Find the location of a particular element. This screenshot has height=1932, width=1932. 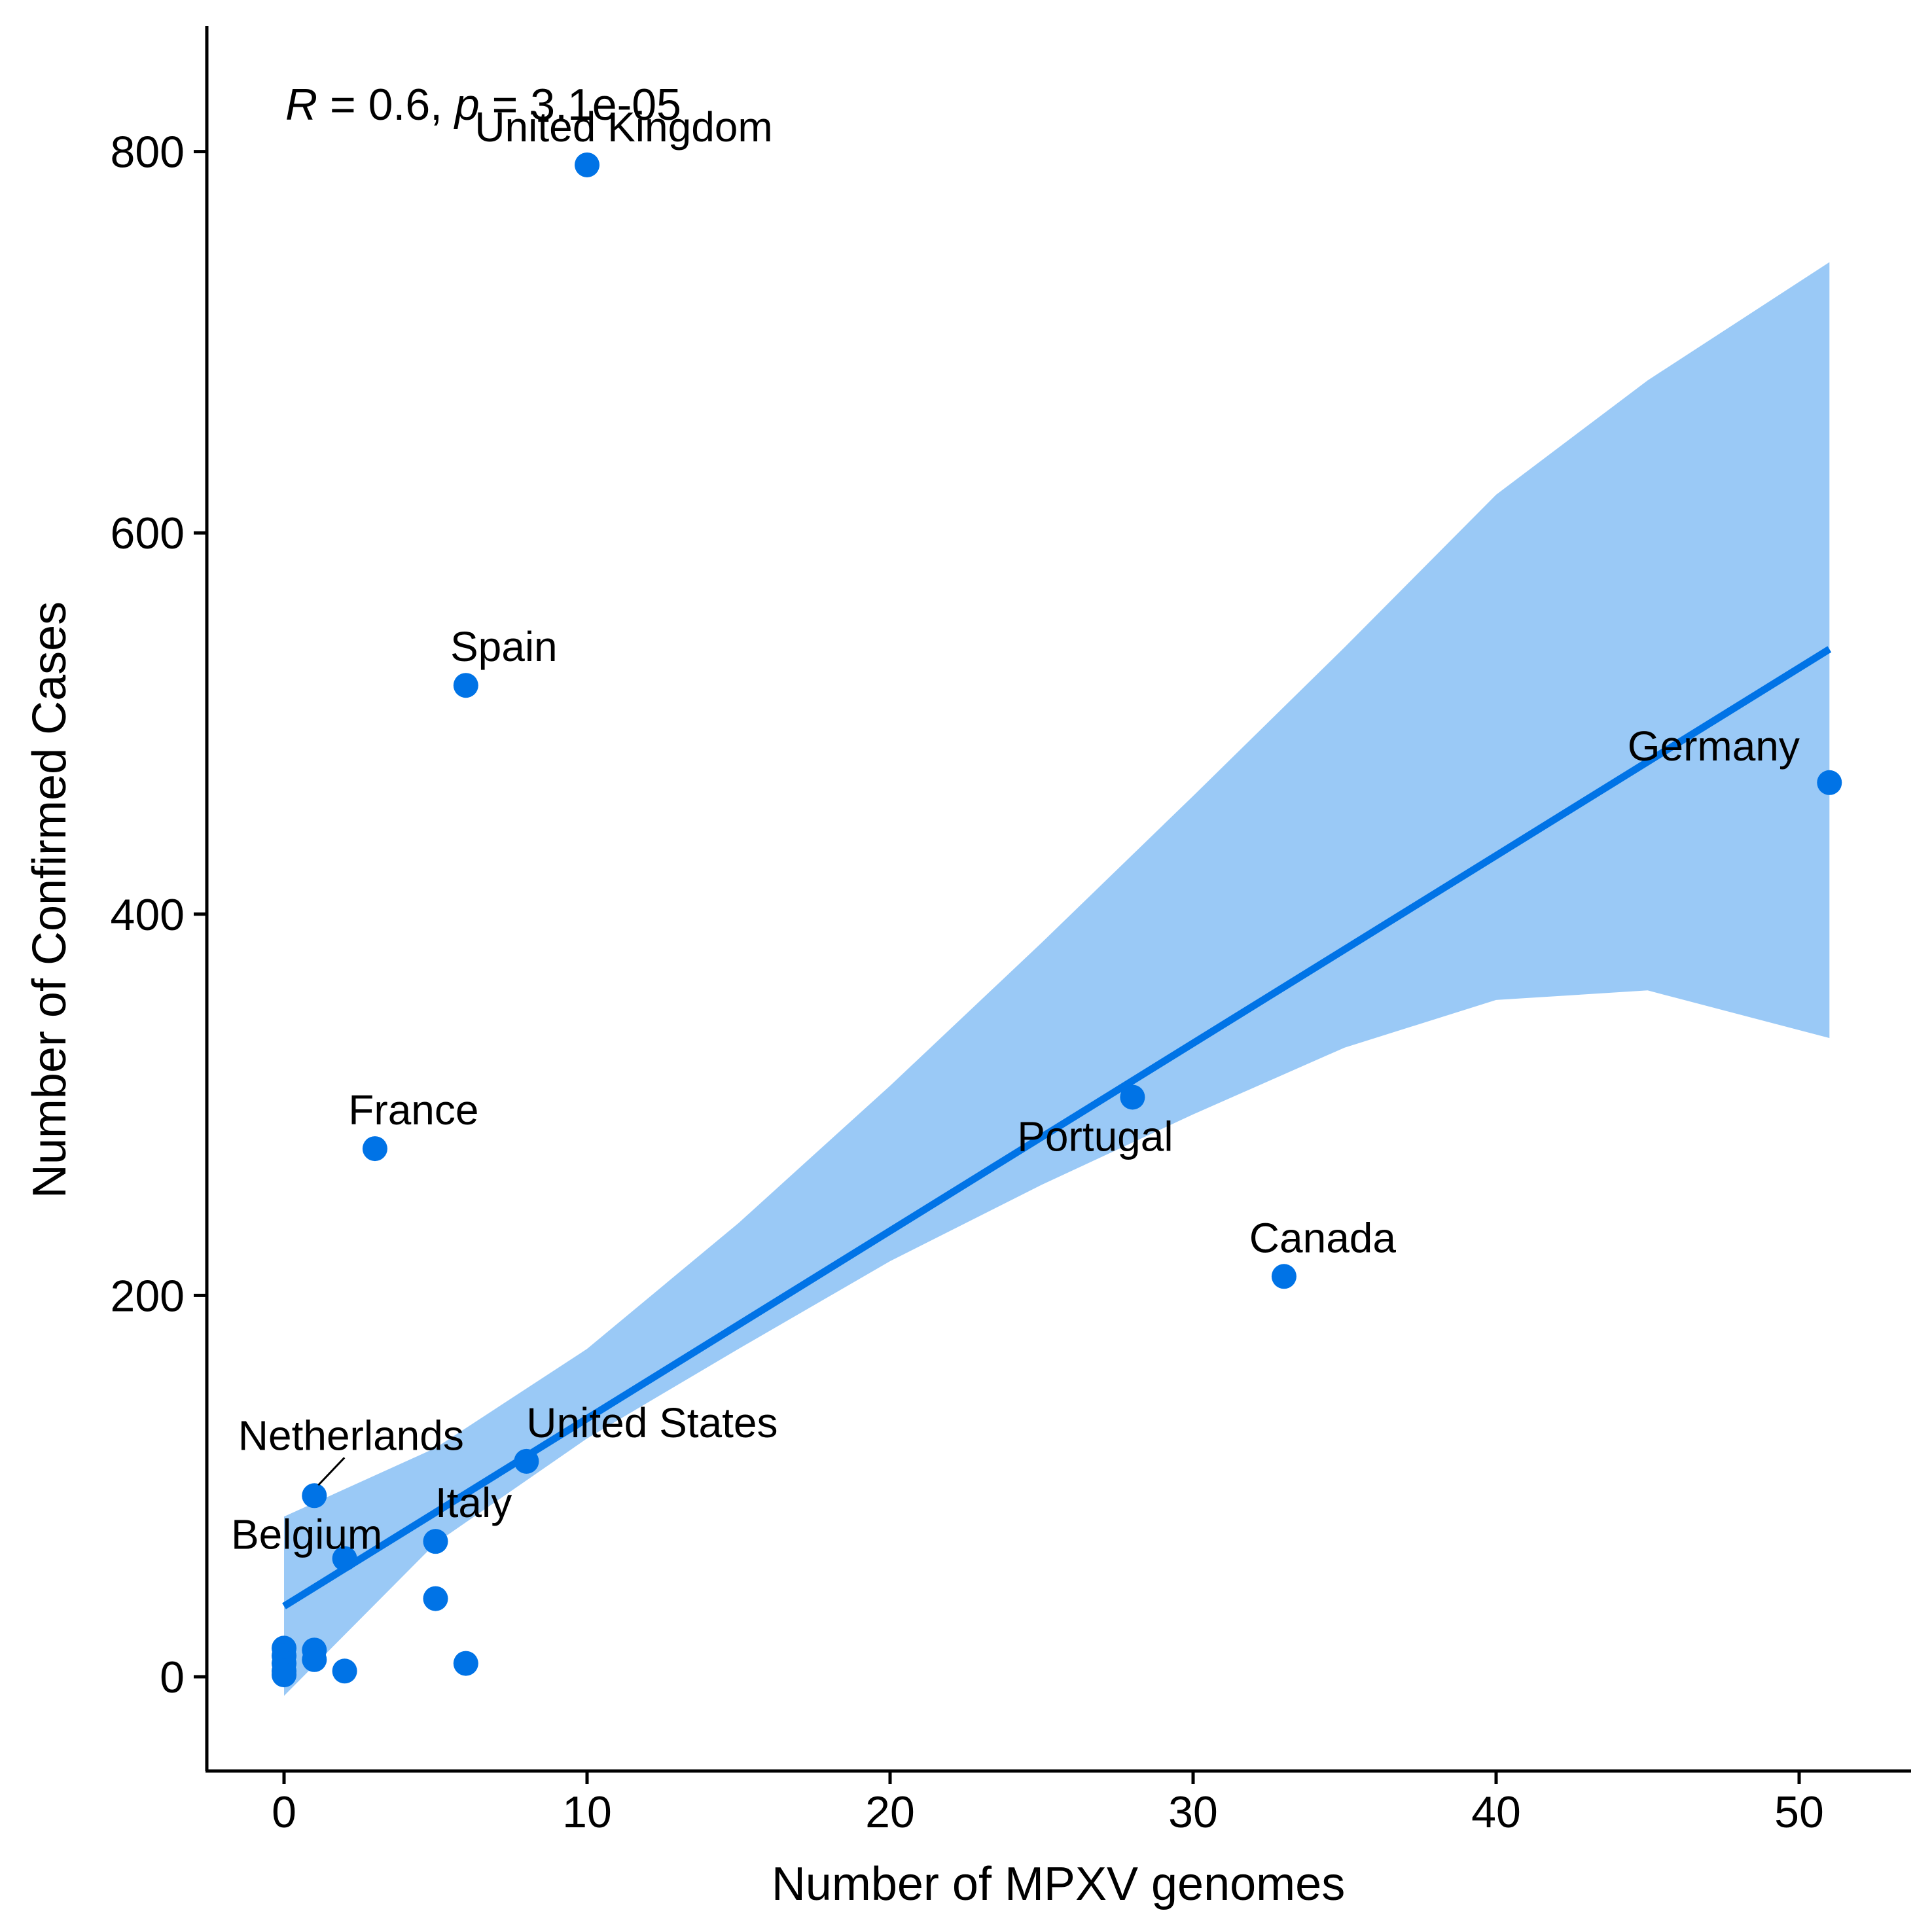

point-label: Portugal is located at coordinates (1095, 1136).